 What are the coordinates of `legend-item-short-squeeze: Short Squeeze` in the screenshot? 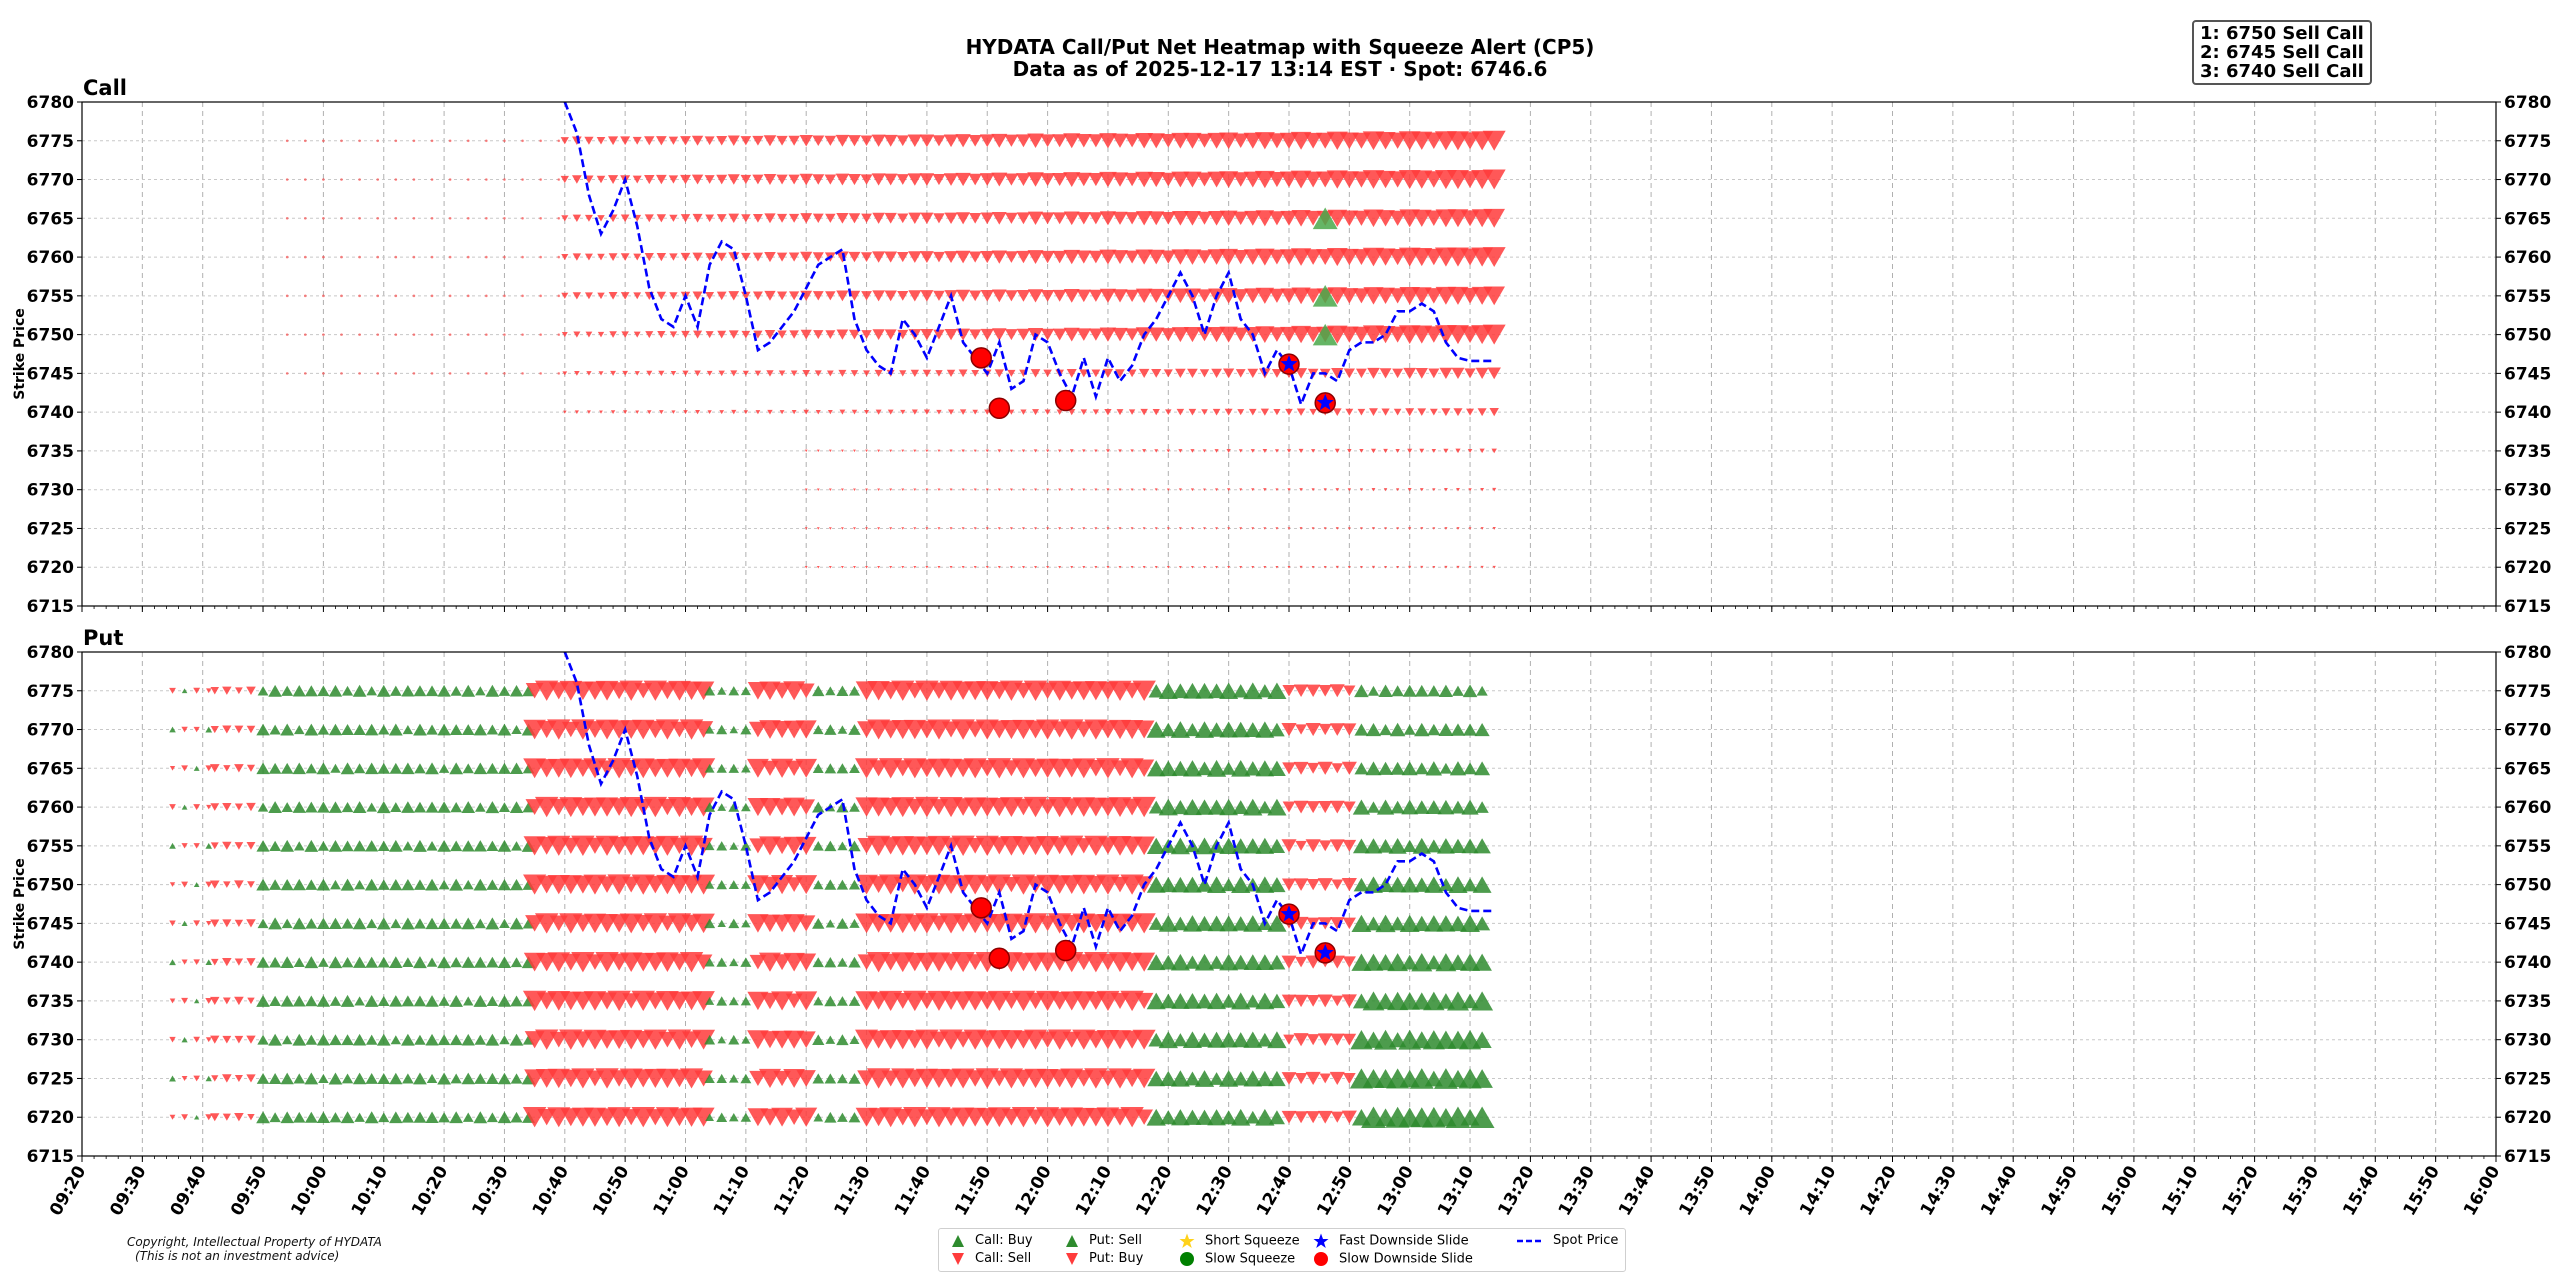 It's located at (1239, 1241).